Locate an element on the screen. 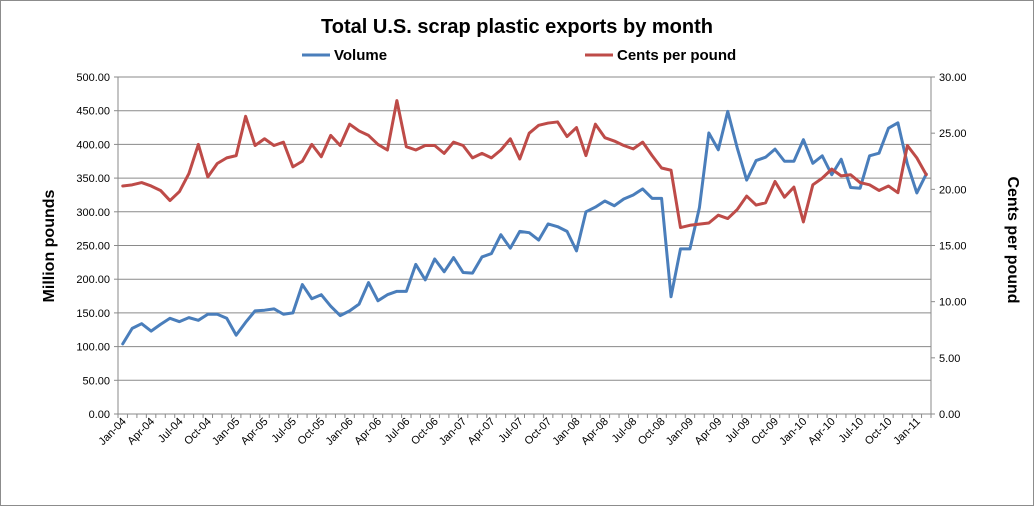 The height and width of the screenshot is (506, 1034). y2-tick-label: 25.00 is located at coordinates (953, 134).